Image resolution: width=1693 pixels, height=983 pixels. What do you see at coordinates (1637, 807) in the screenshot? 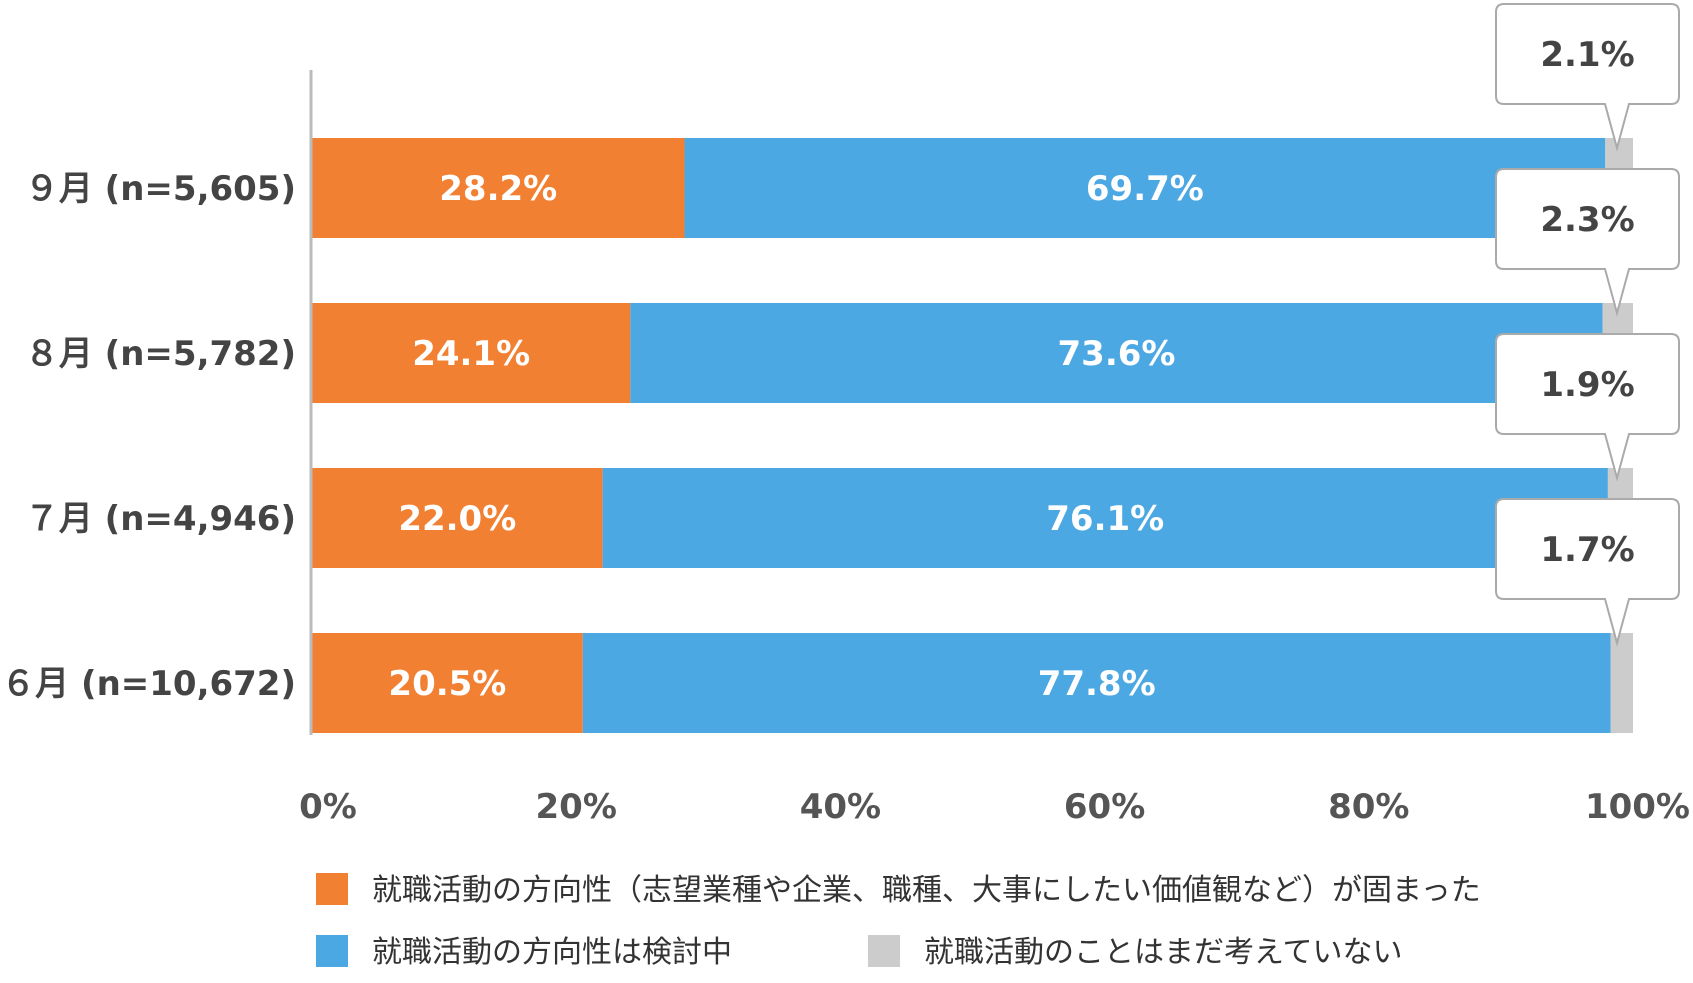
I see `x-tick-label-100: 100%` at bounding box center [1637, 807].